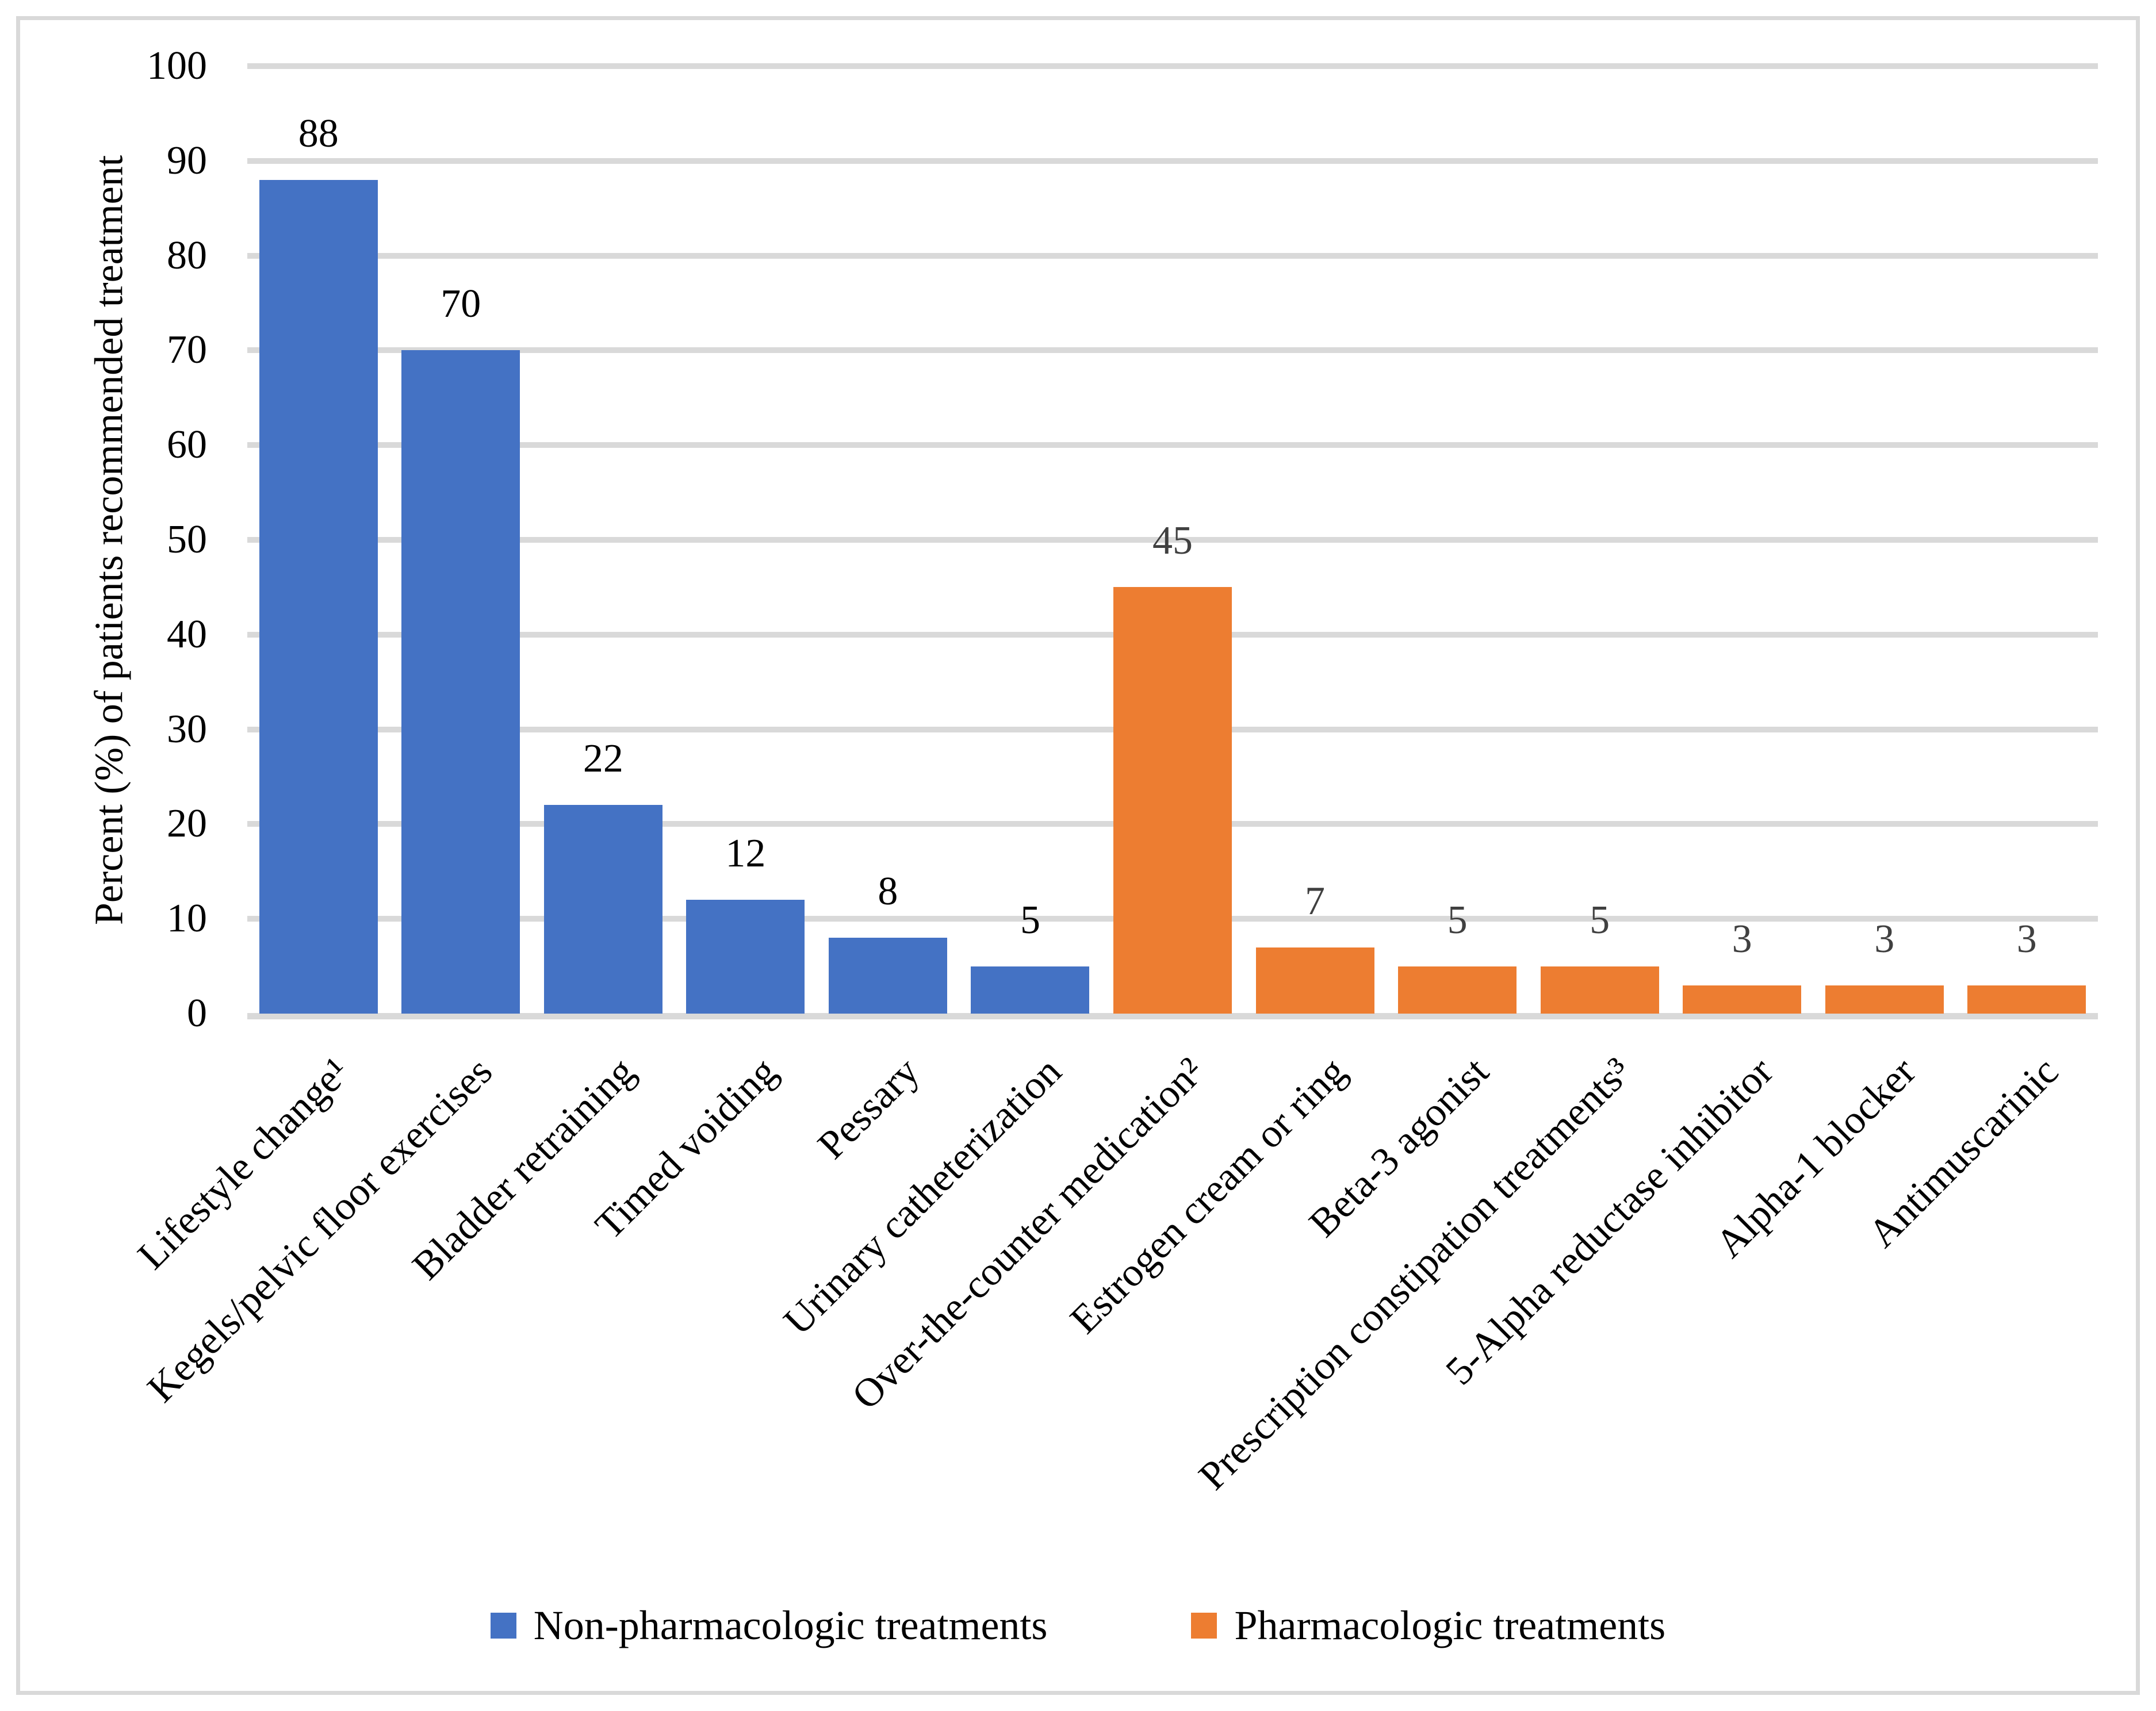 The image size is (2156, 1711). Describe the element at coordinates (1208, 1195) in the screenshot. I see `x-axis-category-label: Estrogen cream or ring` at that location.